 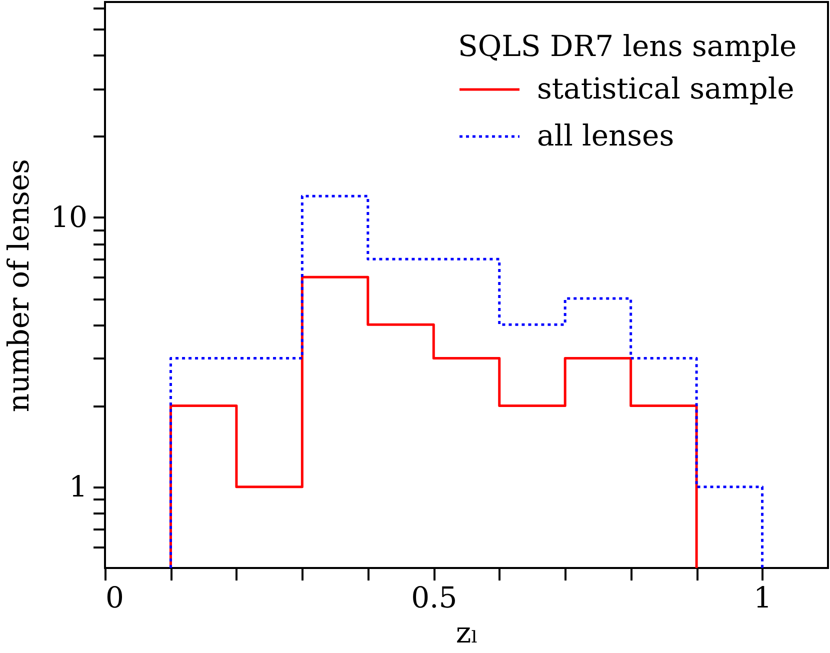 What do you see at coordinates (434, 597) in the screenshot?
I see `x-tick-label: 0.5` at bounding box center [434, 597].